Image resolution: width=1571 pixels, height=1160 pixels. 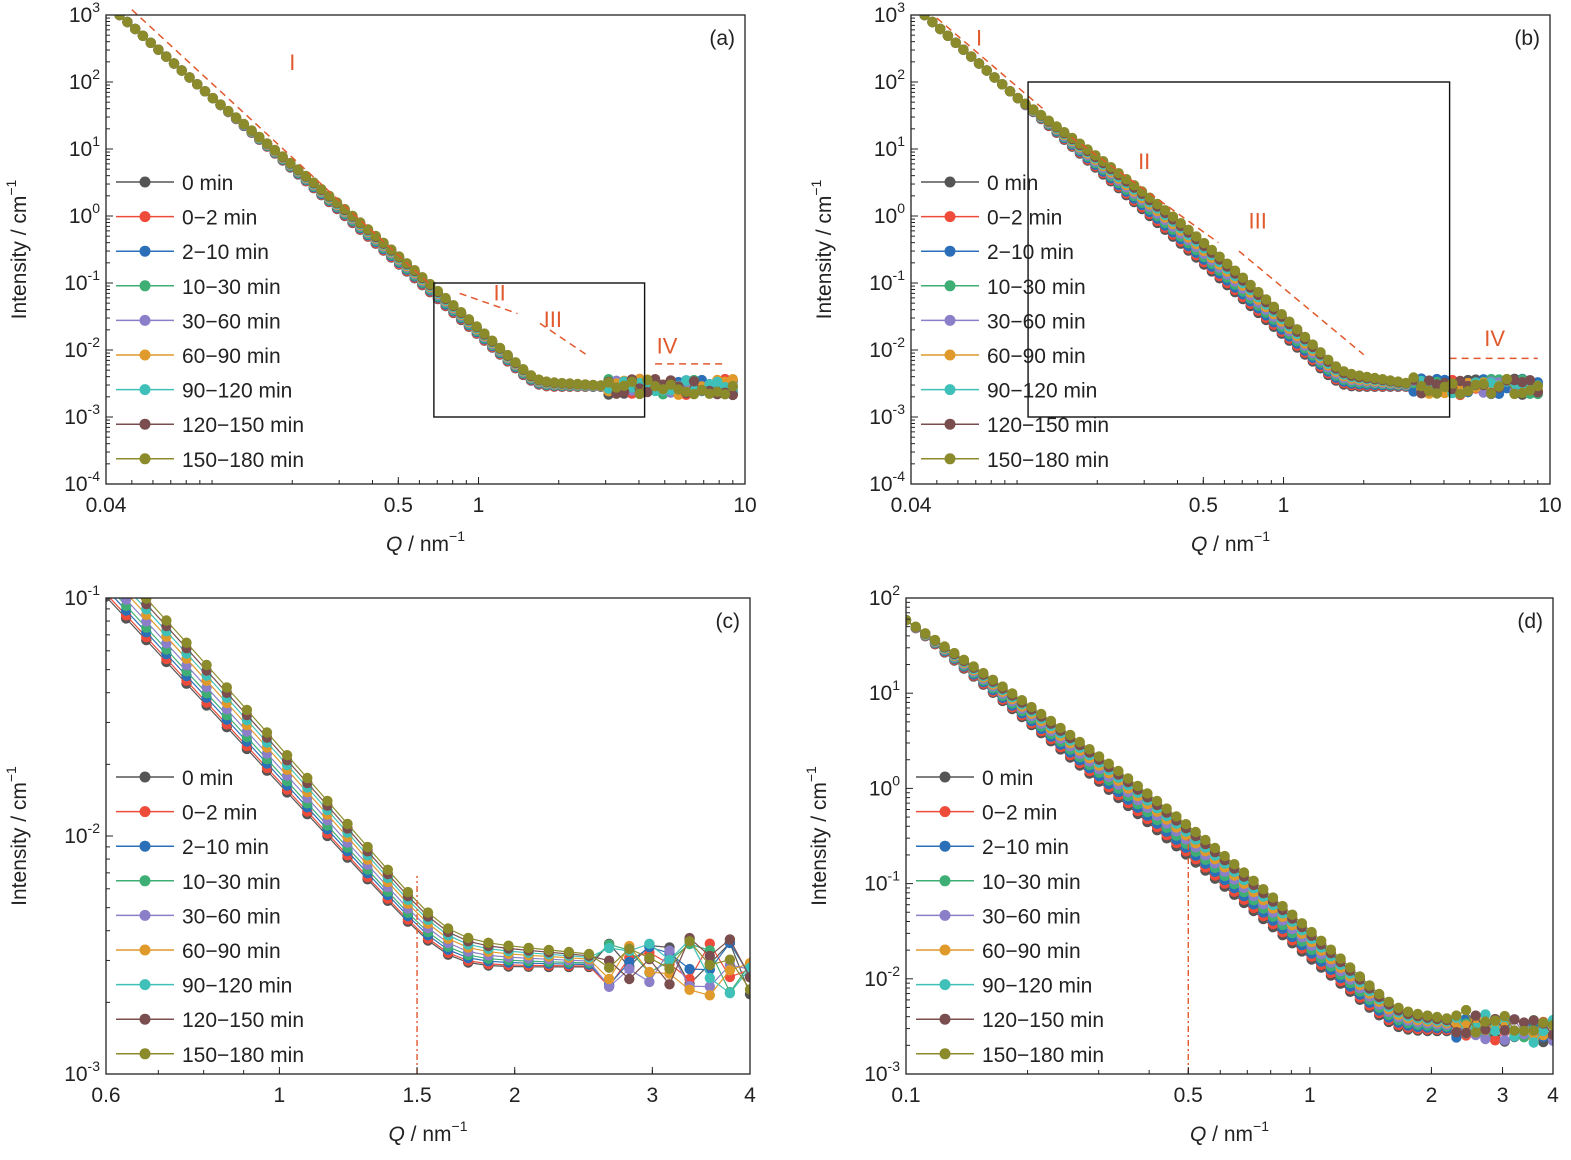 I want to click on panel-label-b: (b), so click(x=1527, y=38).